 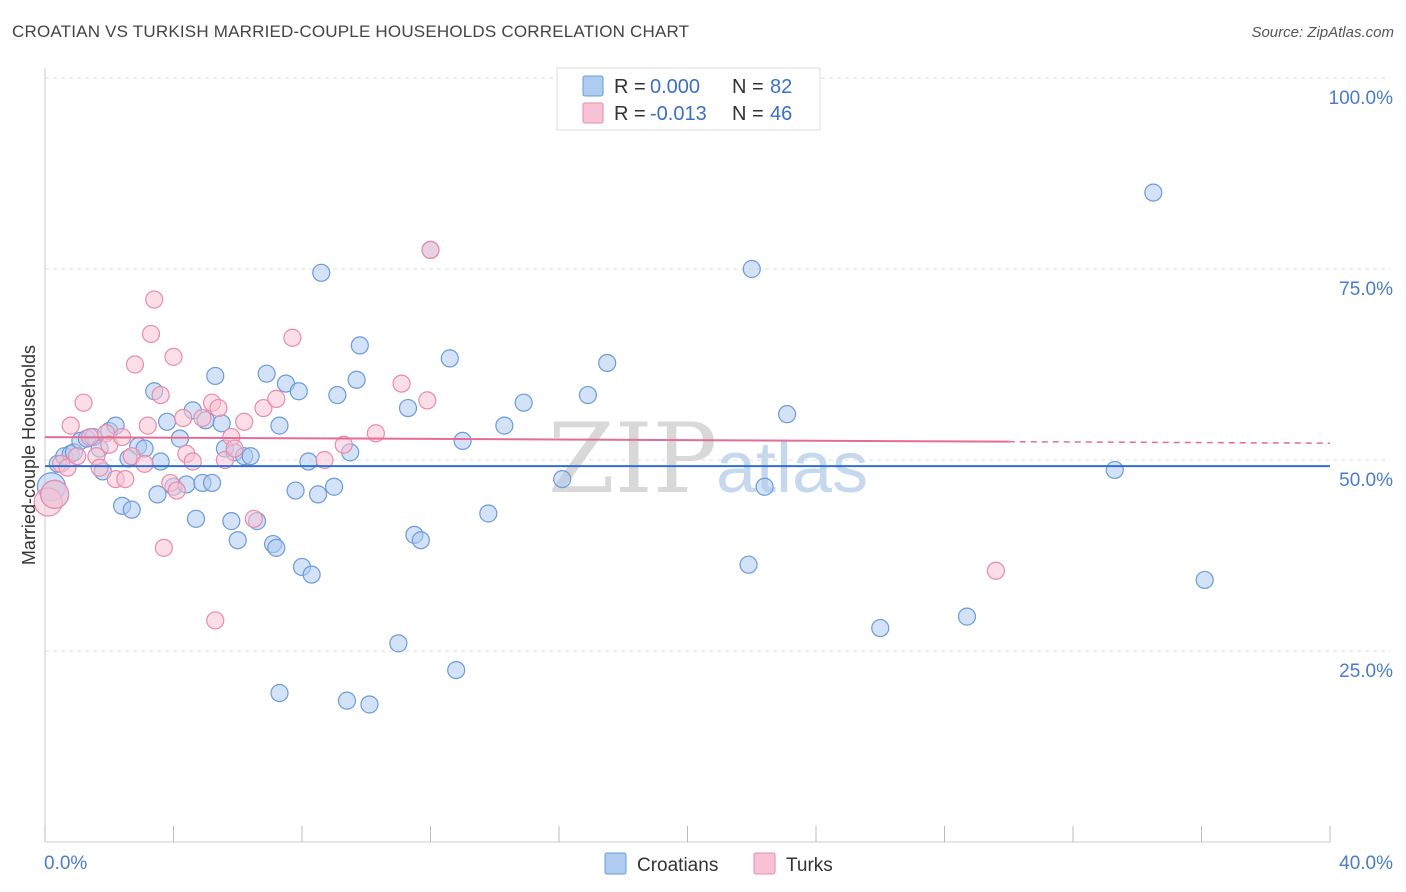 What do you see at coordinates (748, 114) in the screenshot?
I see `turks-n-label: N =` at bounding box center [748, 114].